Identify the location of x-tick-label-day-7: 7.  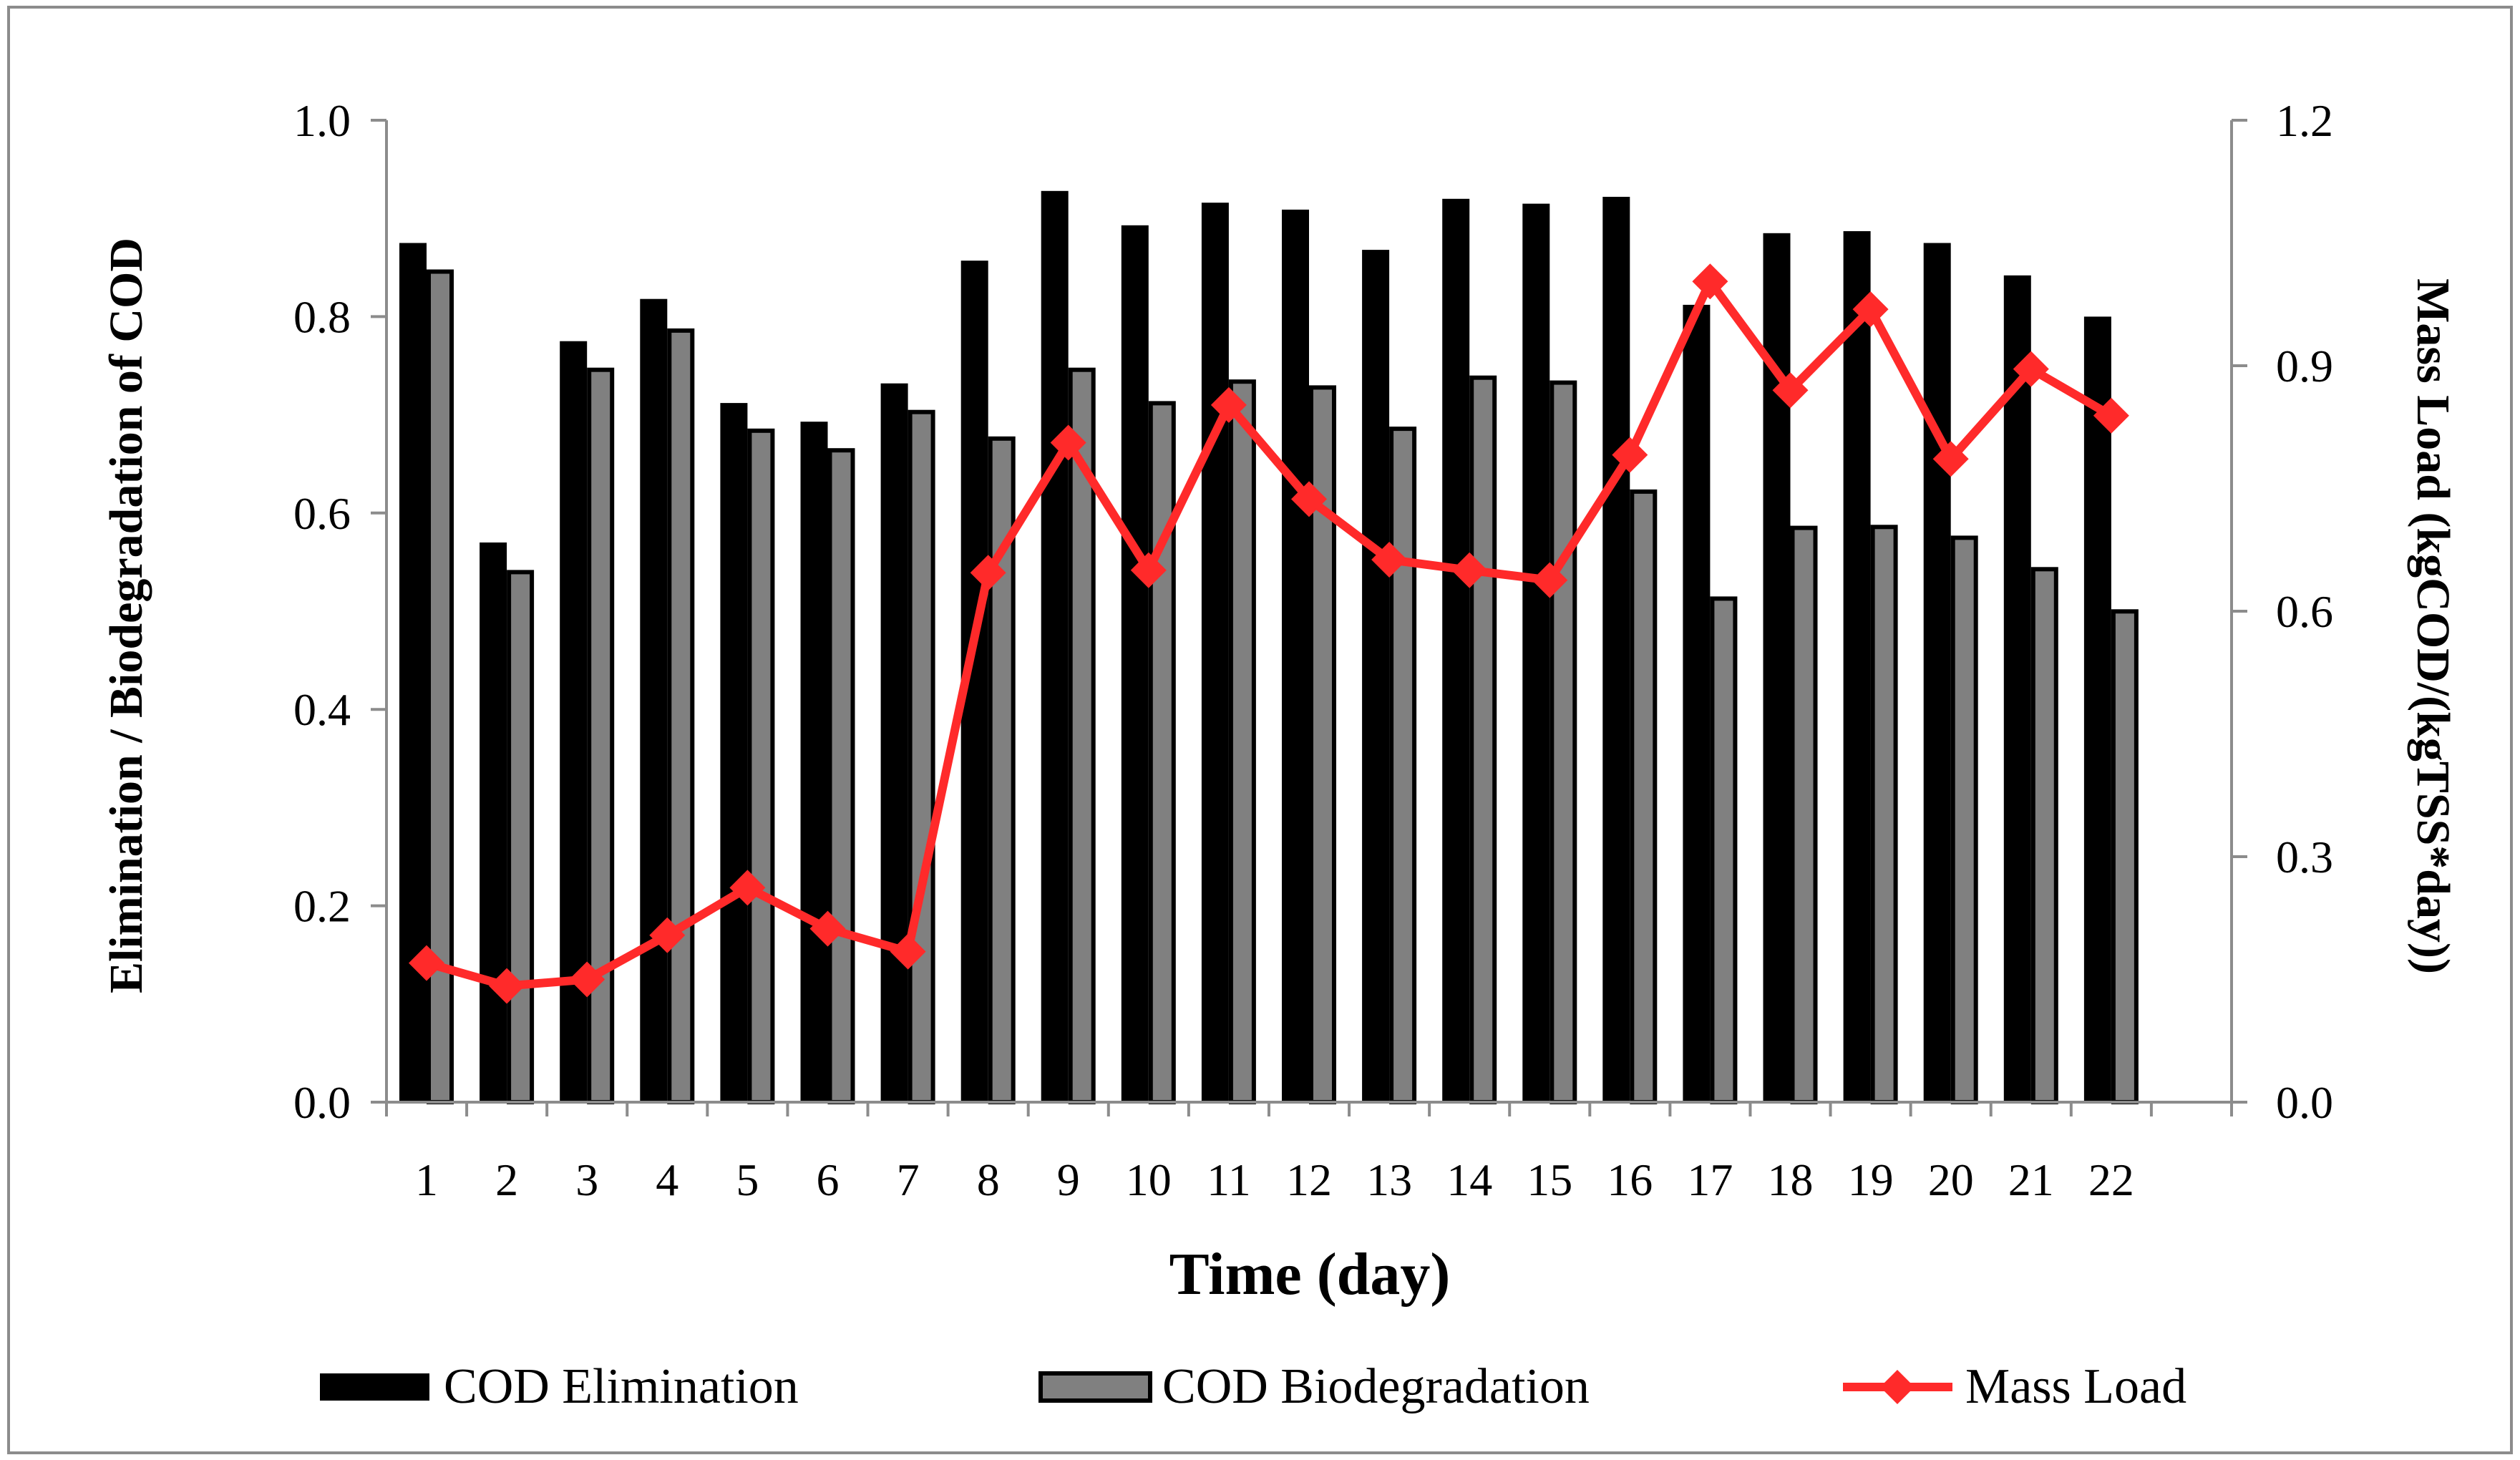
(908, 1180).